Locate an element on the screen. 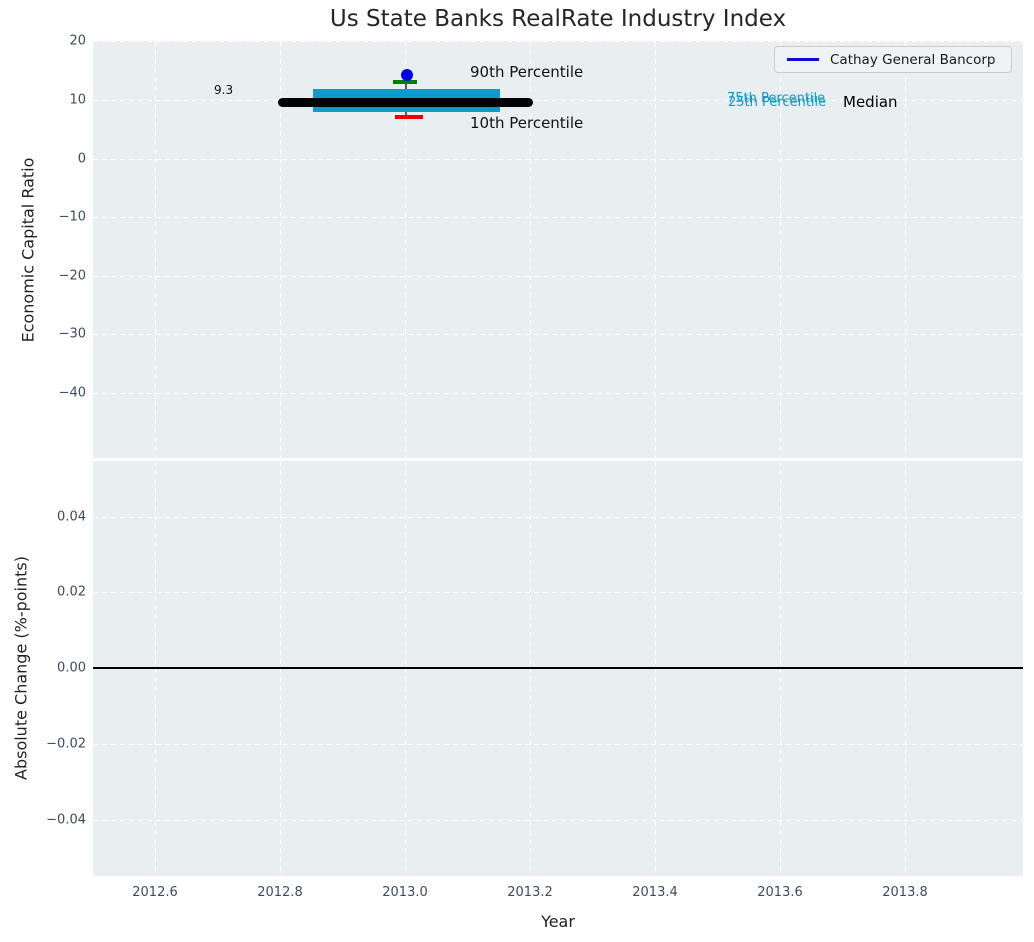 The height and width of the screenshot is (942, 1034). y-tick-label: −20 is located at coordinates (72, 276).